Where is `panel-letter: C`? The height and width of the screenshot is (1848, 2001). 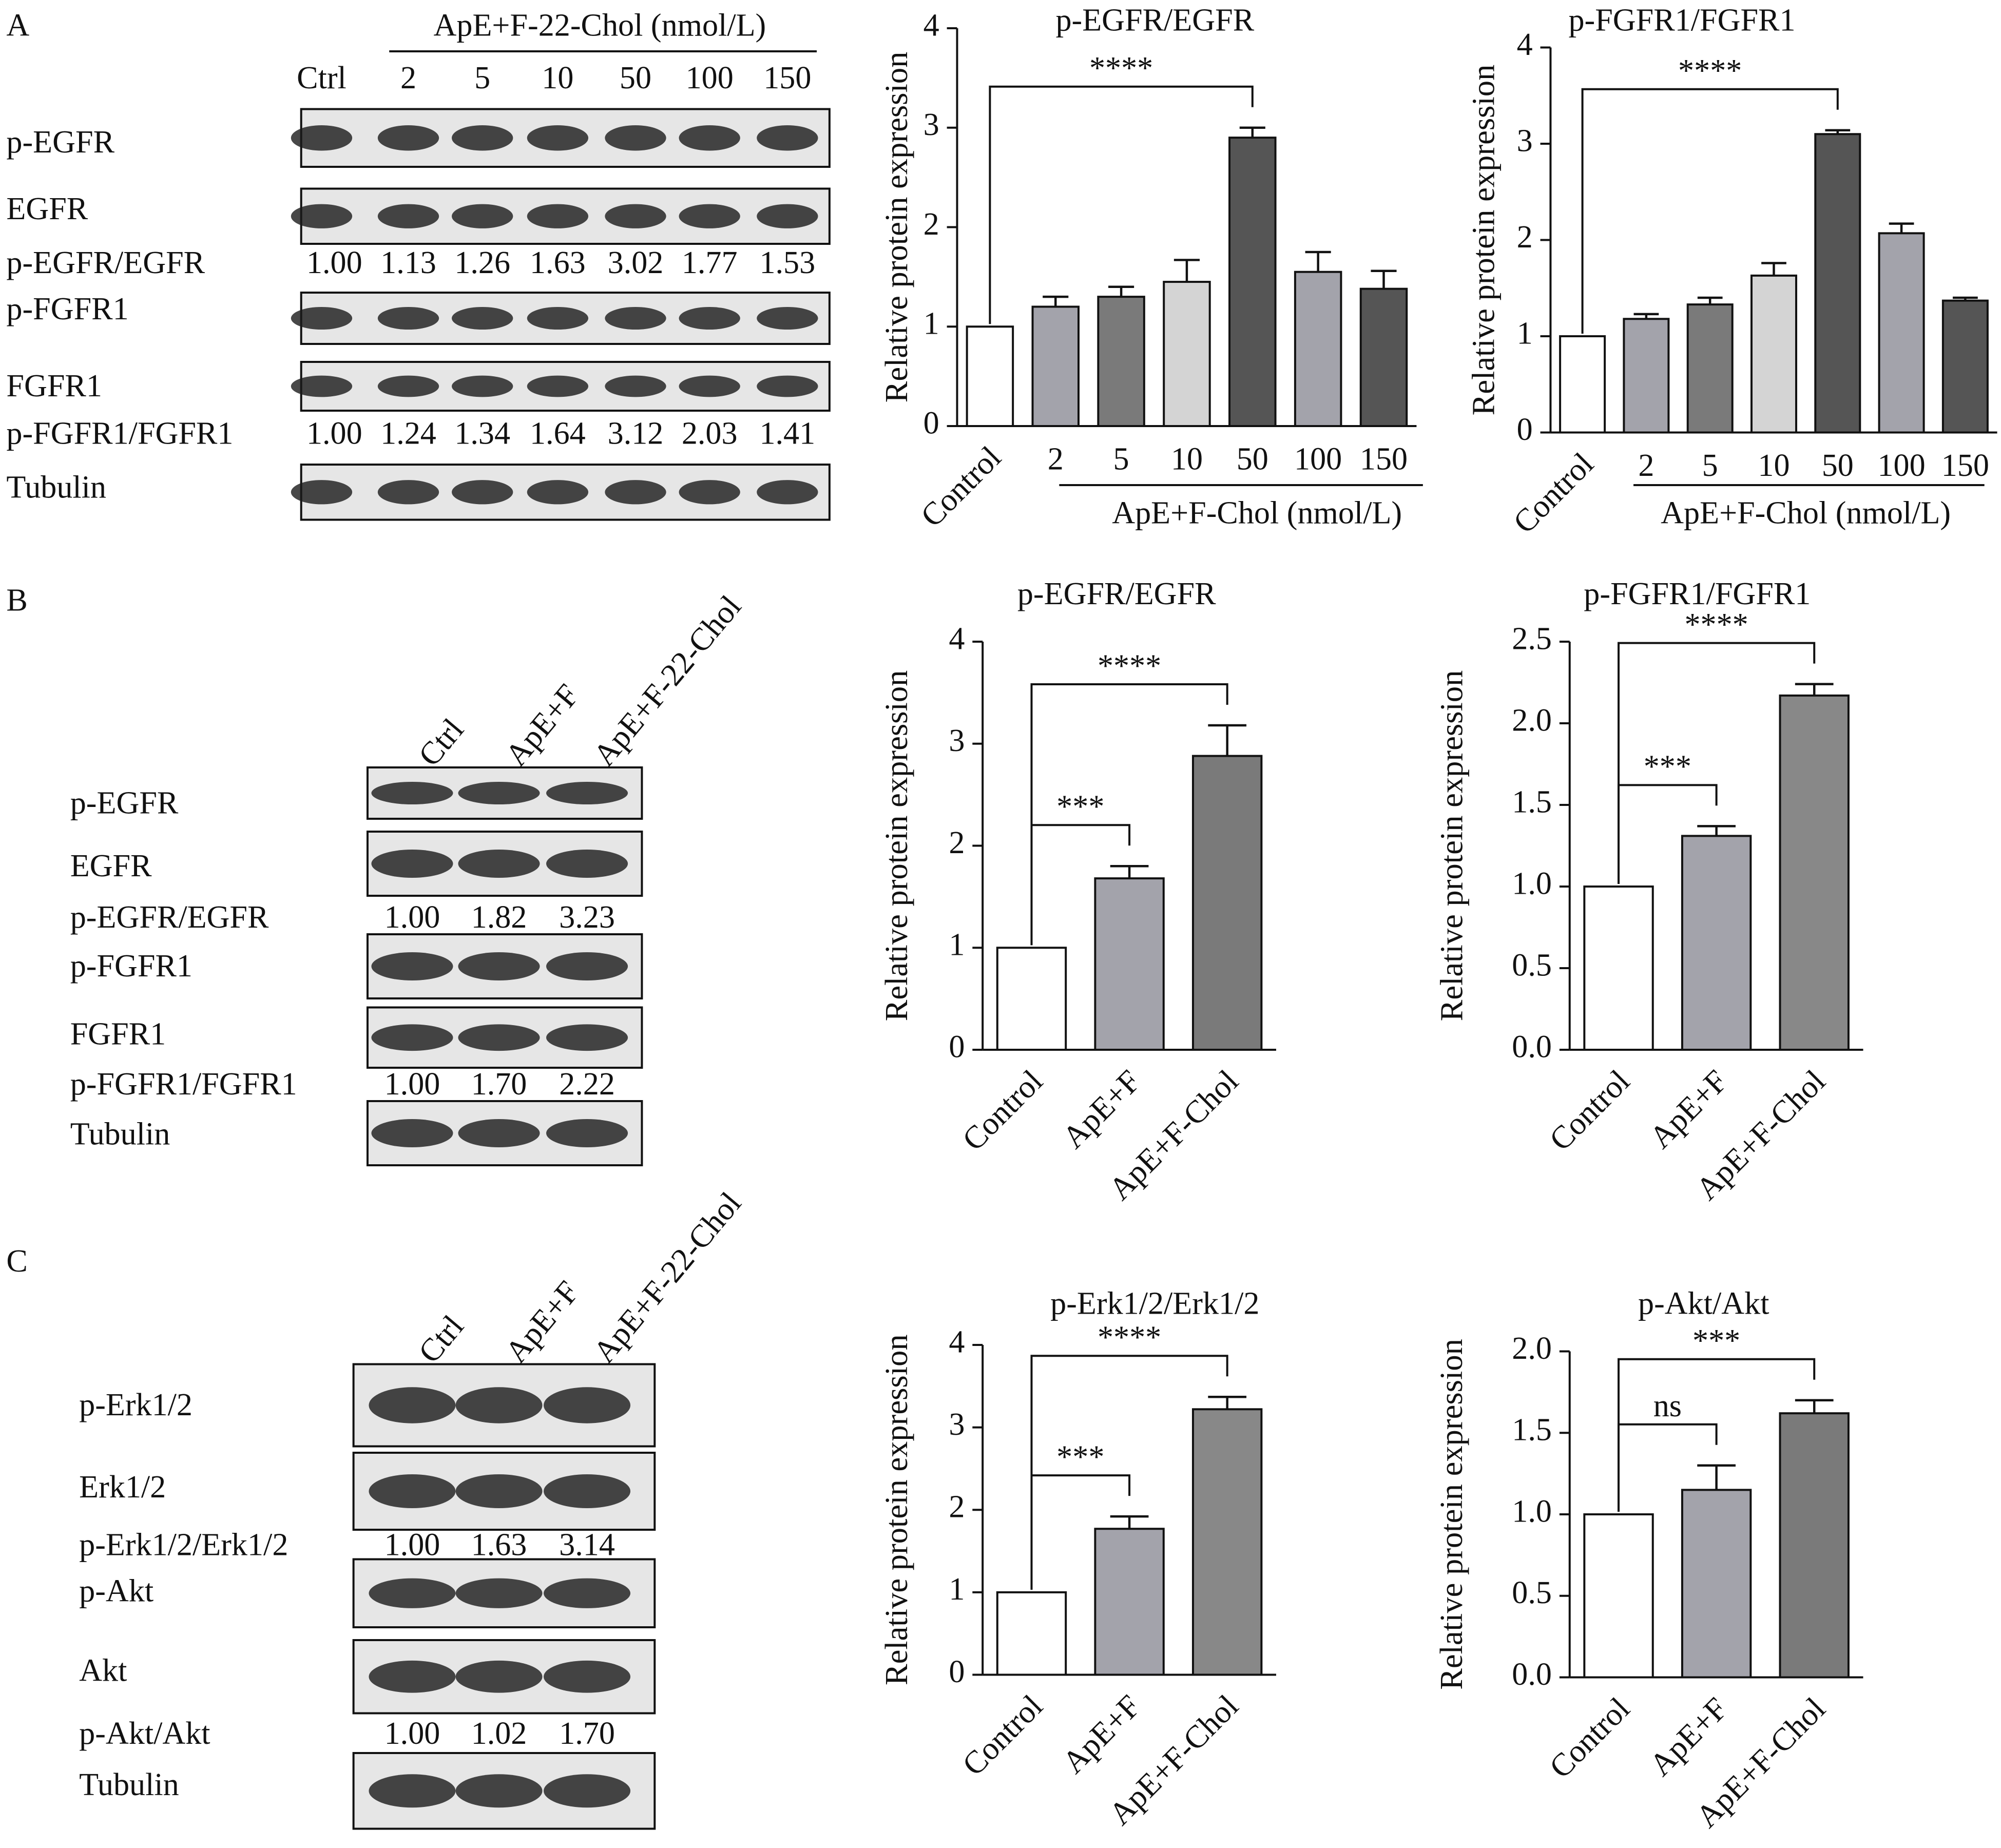
panel-letter: C is located at coordinates (16, 1261).